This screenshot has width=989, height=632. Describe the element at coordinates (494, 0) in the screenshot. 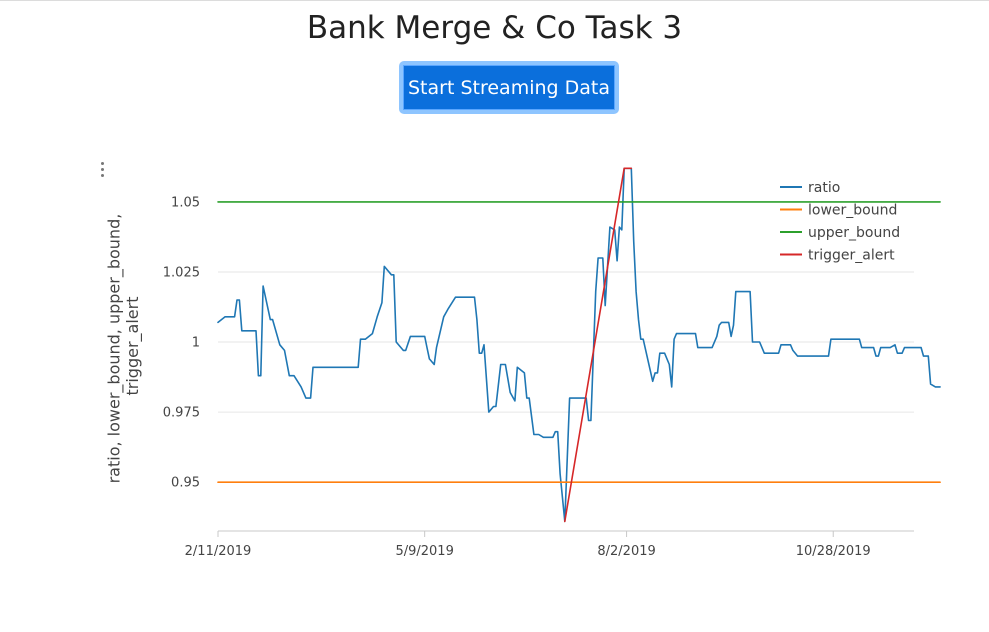

I see `top-divider` at that location.